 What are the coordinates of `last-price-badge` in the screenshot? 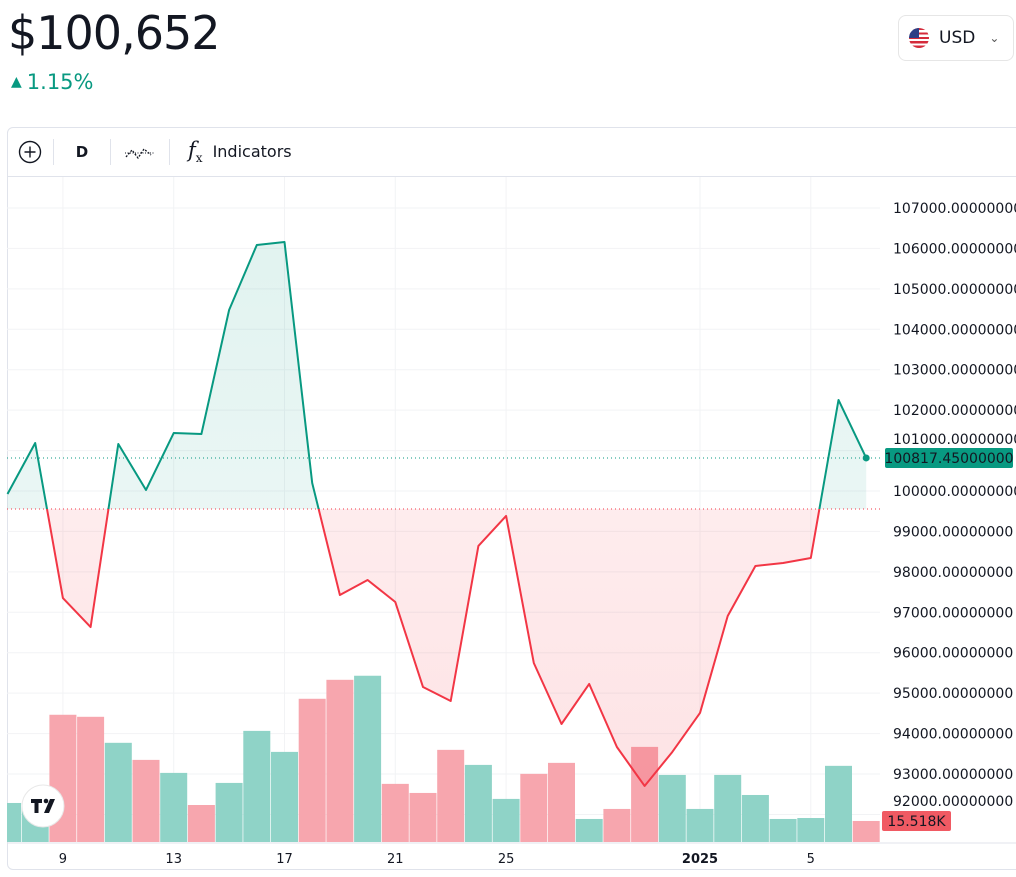 It's located at (949, 457).